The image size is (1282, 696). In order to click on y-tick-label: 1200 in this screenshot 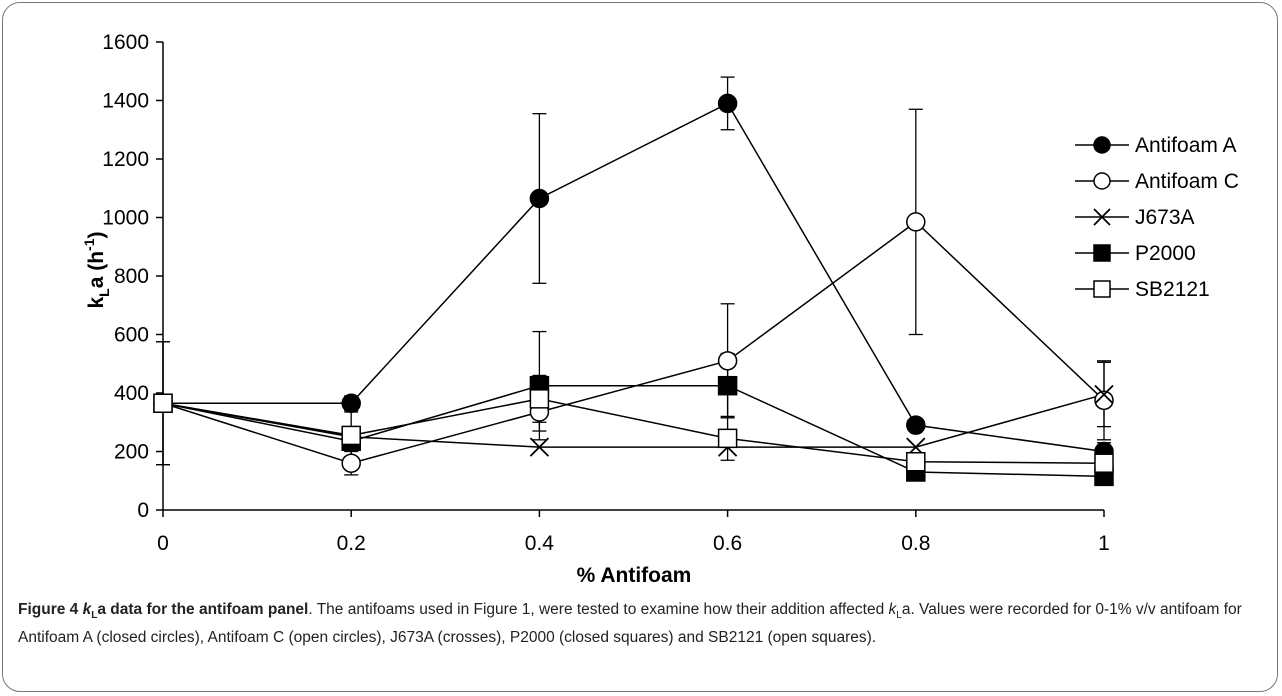, I will do `click(125, 159)`.